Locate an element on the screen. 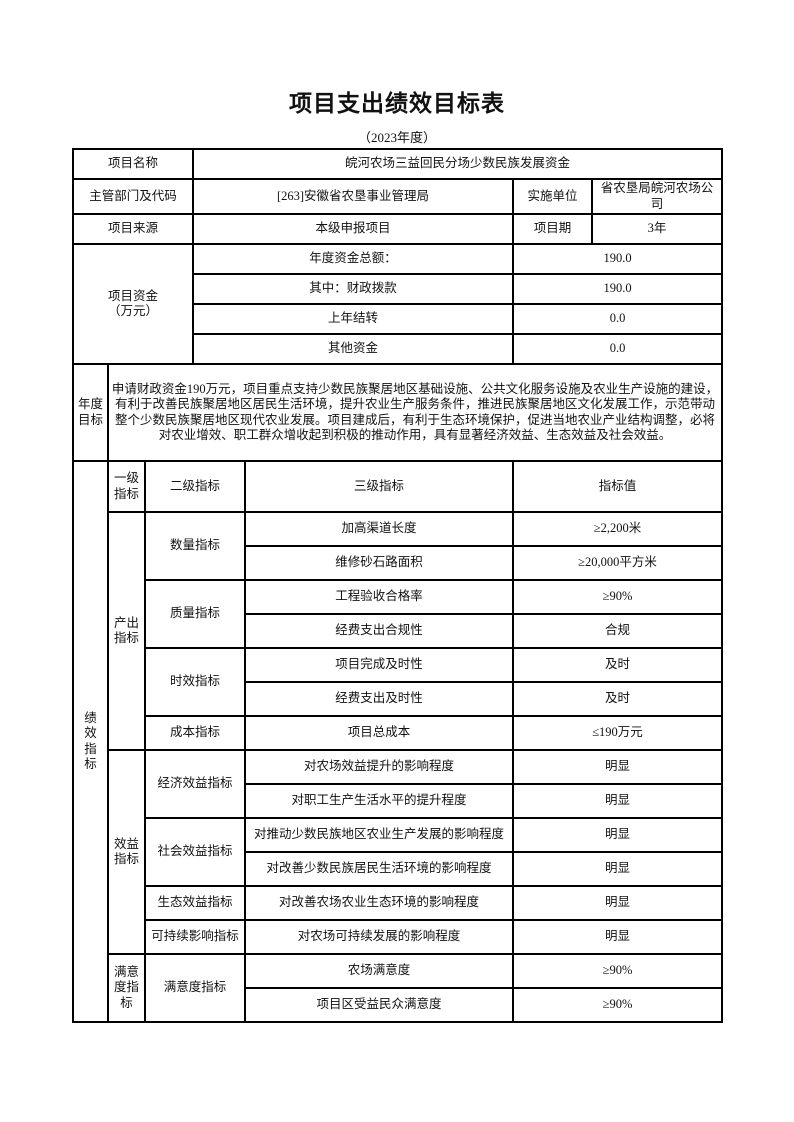 The height and width of the screenshot is (1122, 794). level2-sustainable: 可持续影响指标 is located at coordinates (195, 937).